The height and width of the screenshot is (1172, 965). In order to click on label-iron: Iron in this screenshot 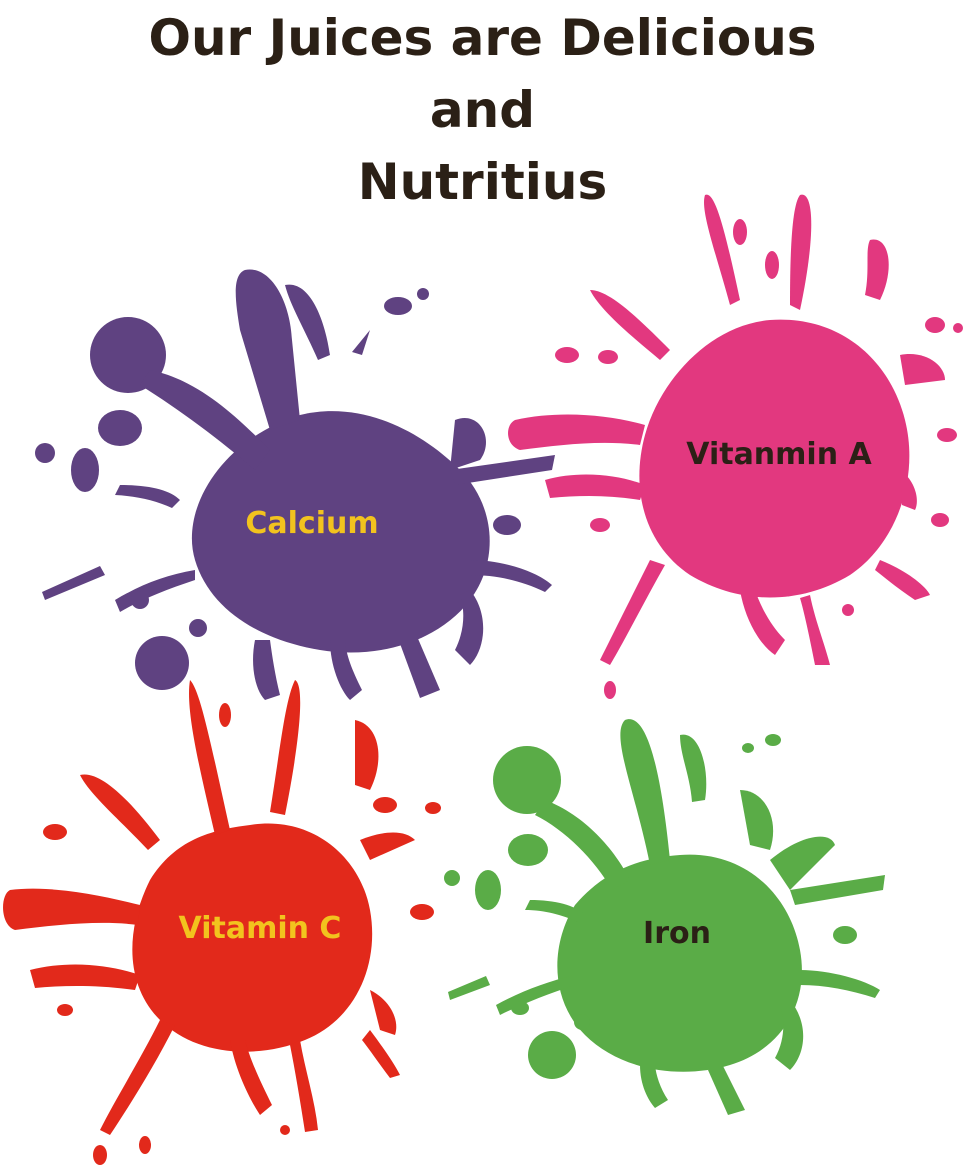, I will do `click(677, 933)`.